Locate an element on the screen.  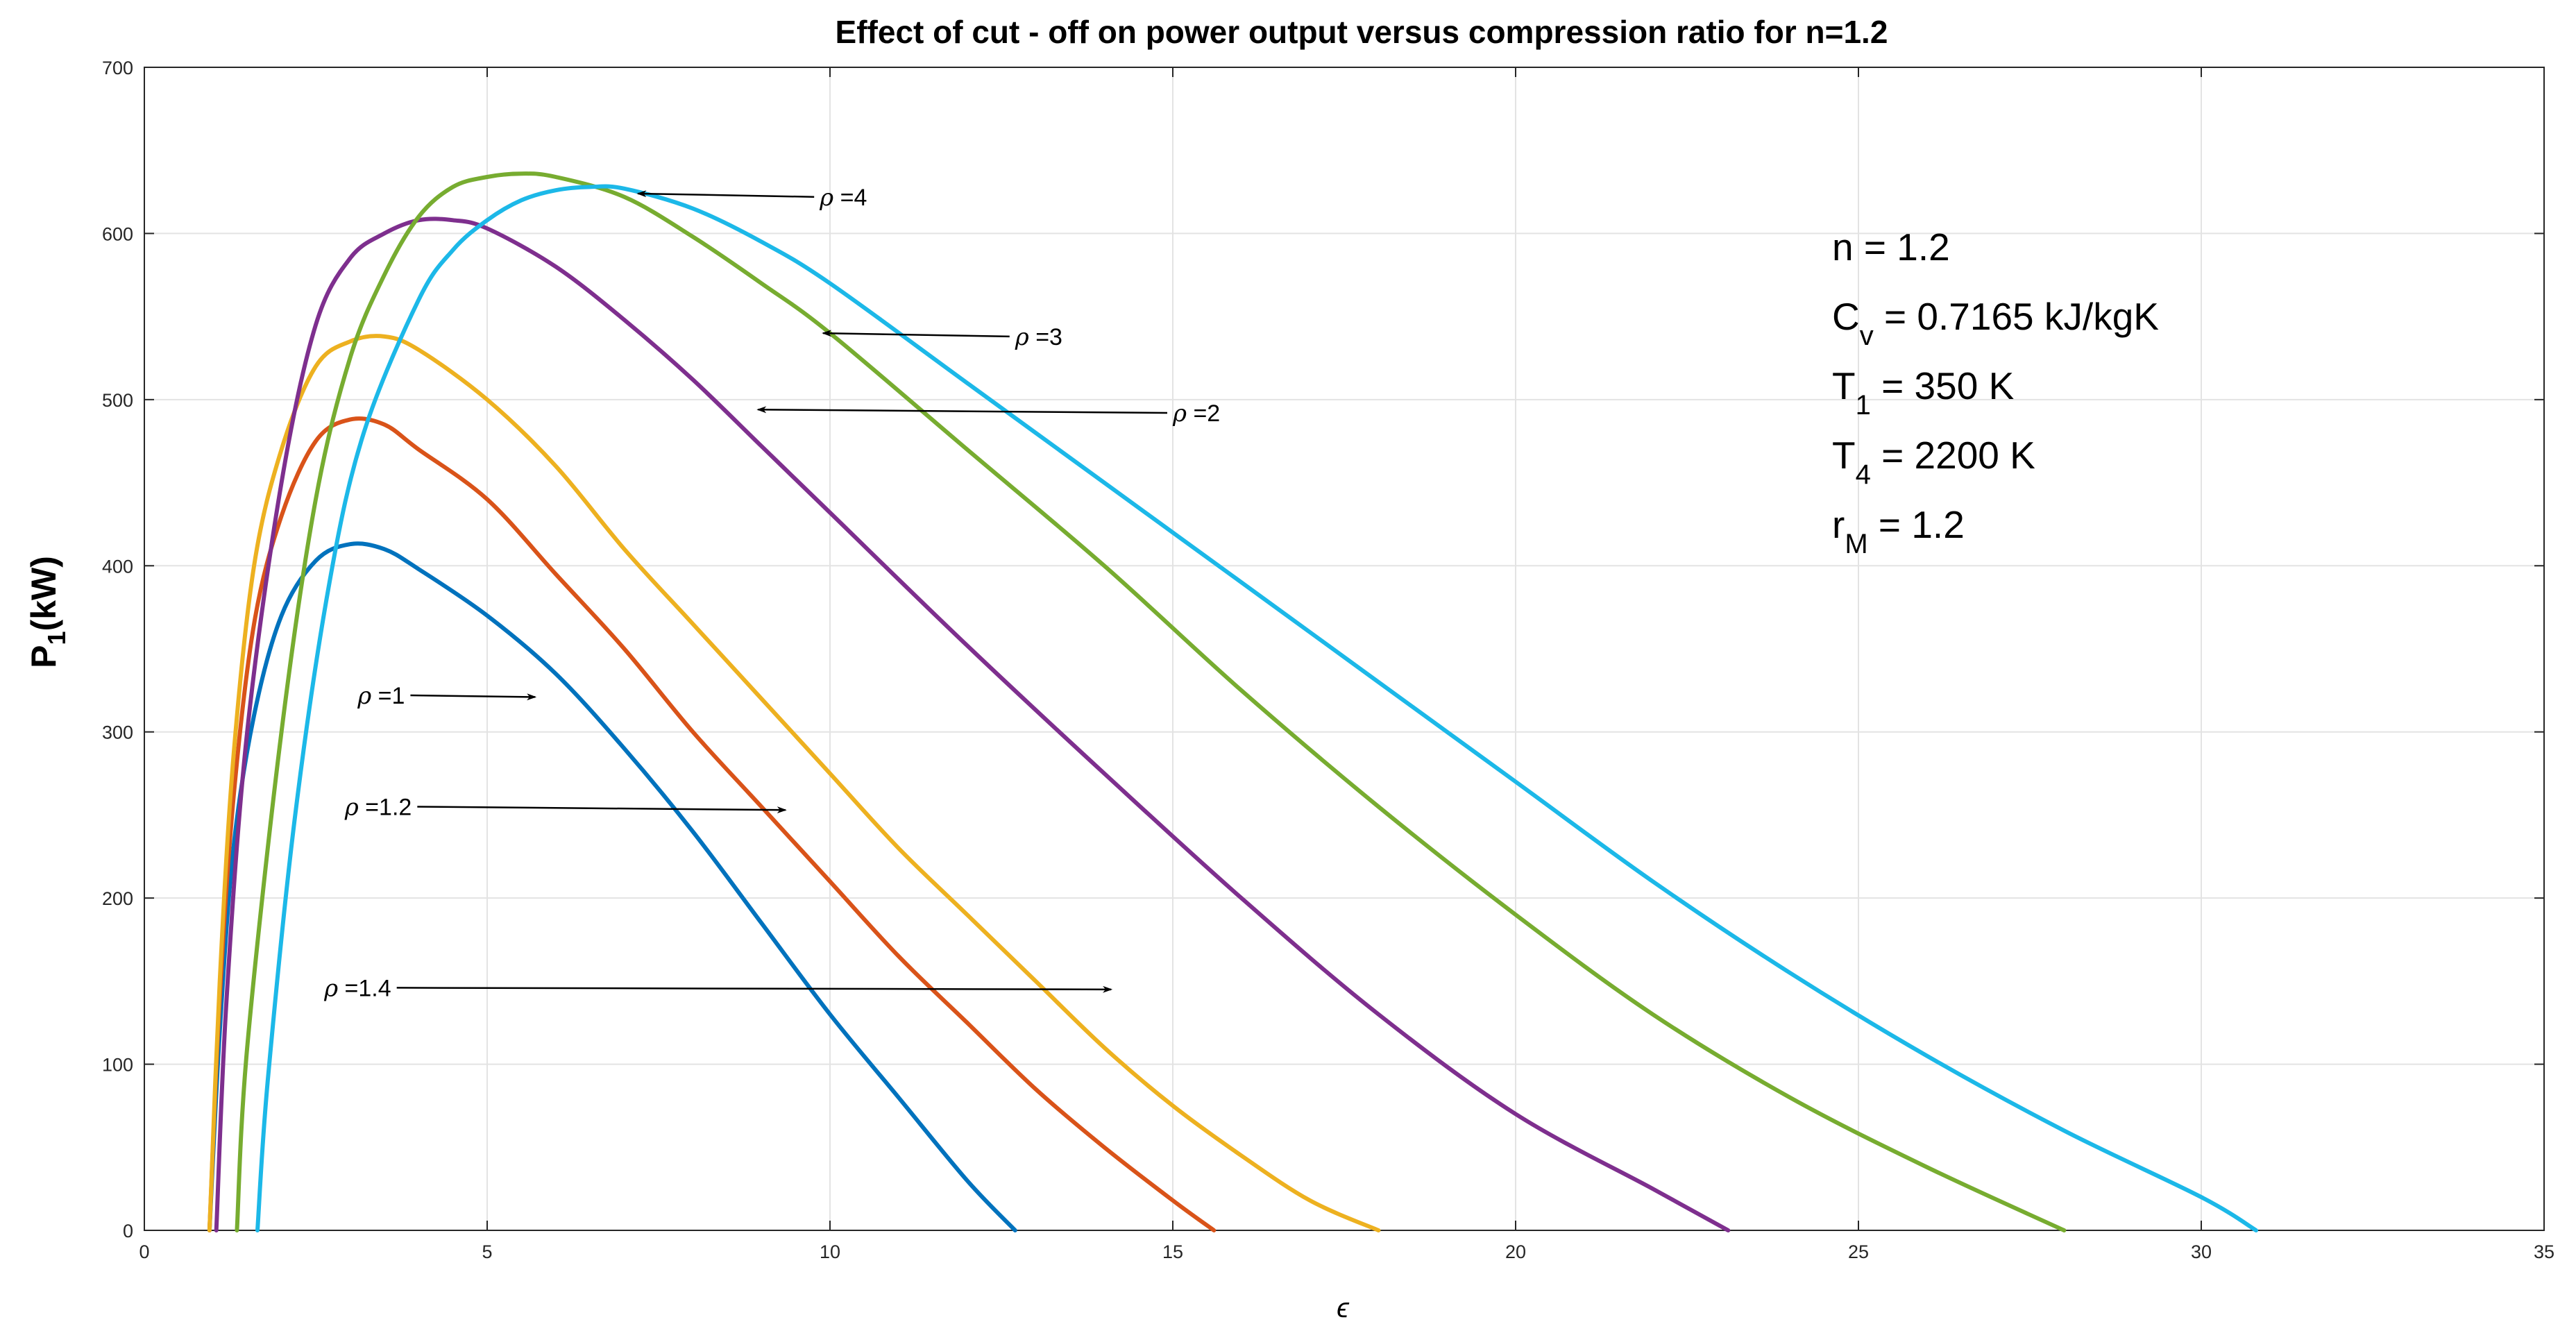
y-axis-label-subscript: 1 is located at coordinates (56, 638).